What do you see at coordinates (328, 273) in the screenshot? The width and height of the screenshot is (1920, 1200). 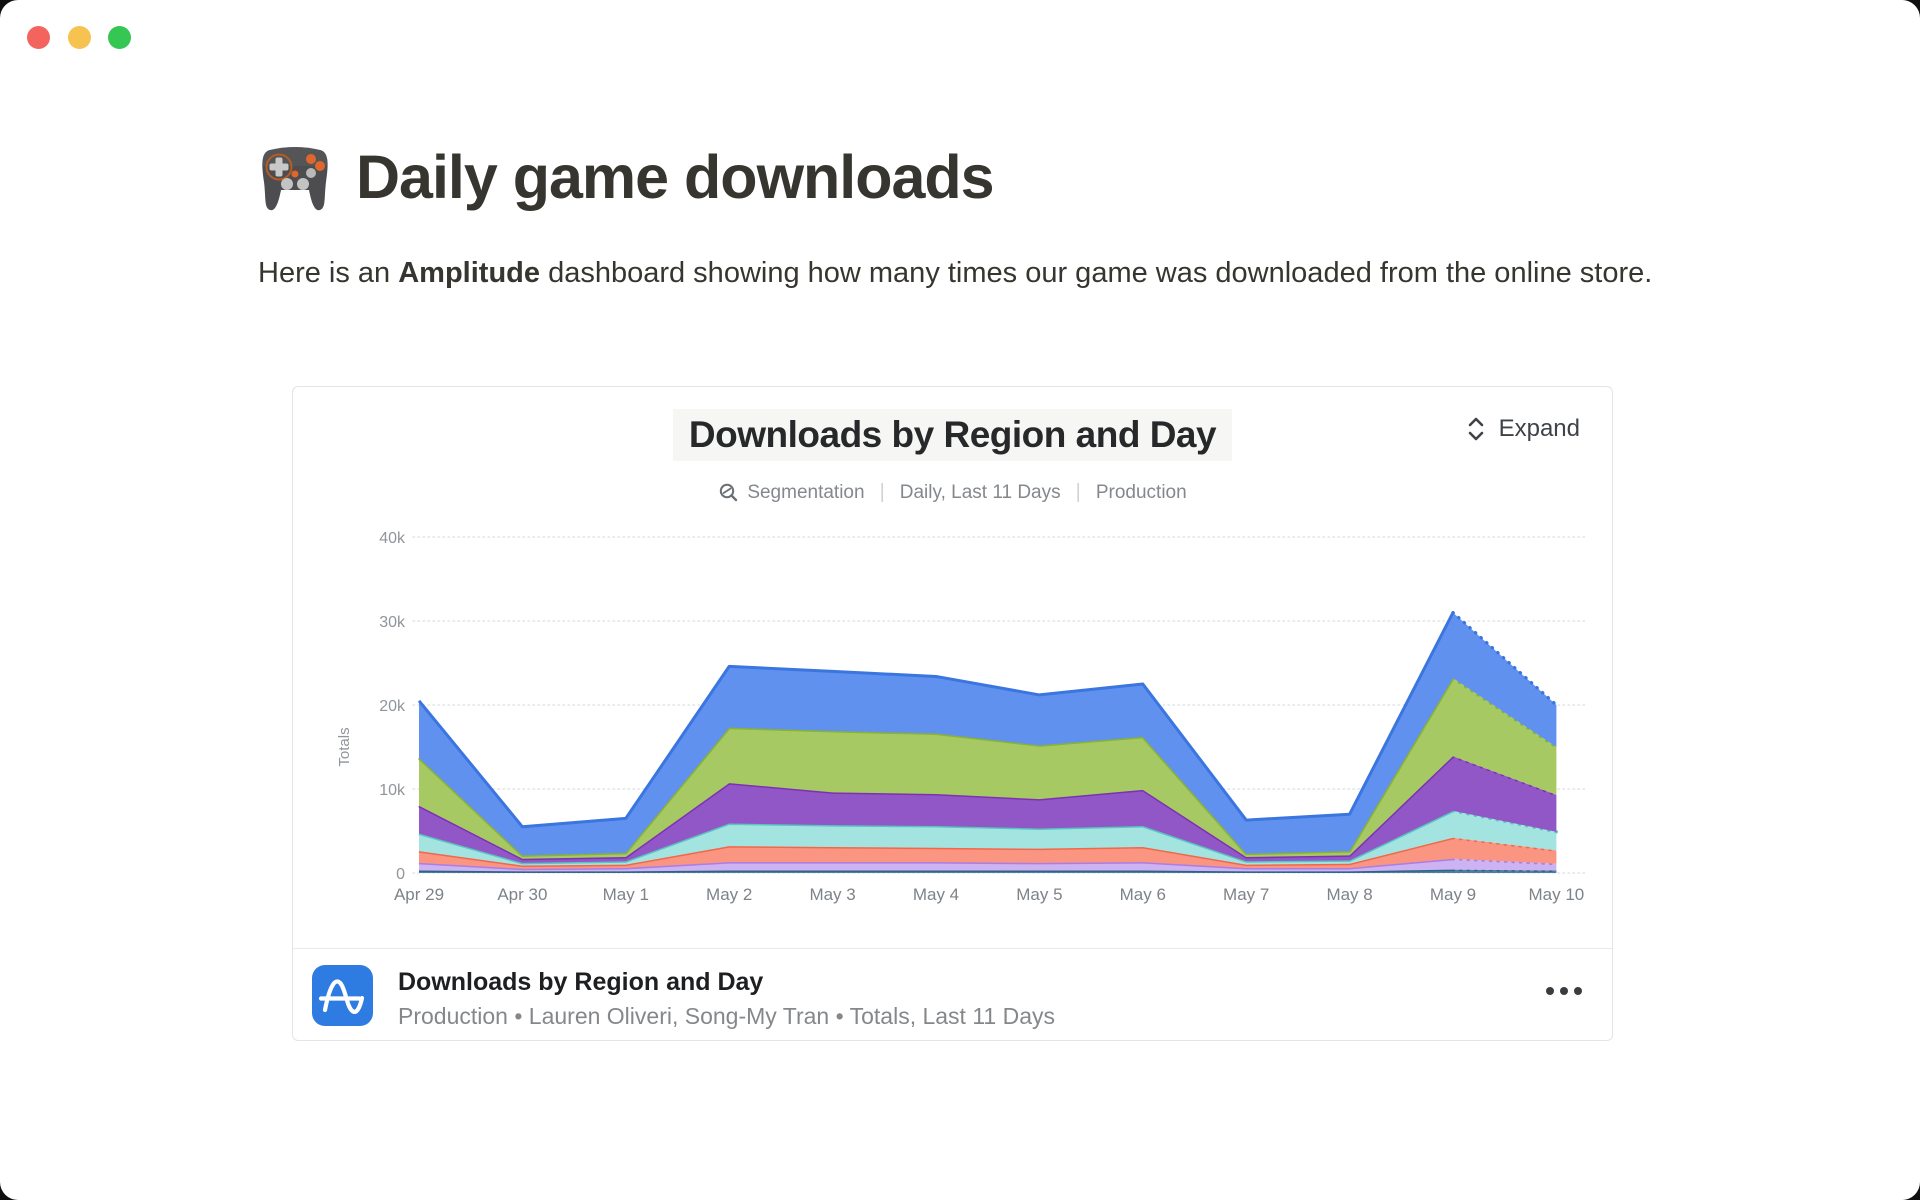 I see `intro-prefix: Here is an` at bounding box center [328, 273].